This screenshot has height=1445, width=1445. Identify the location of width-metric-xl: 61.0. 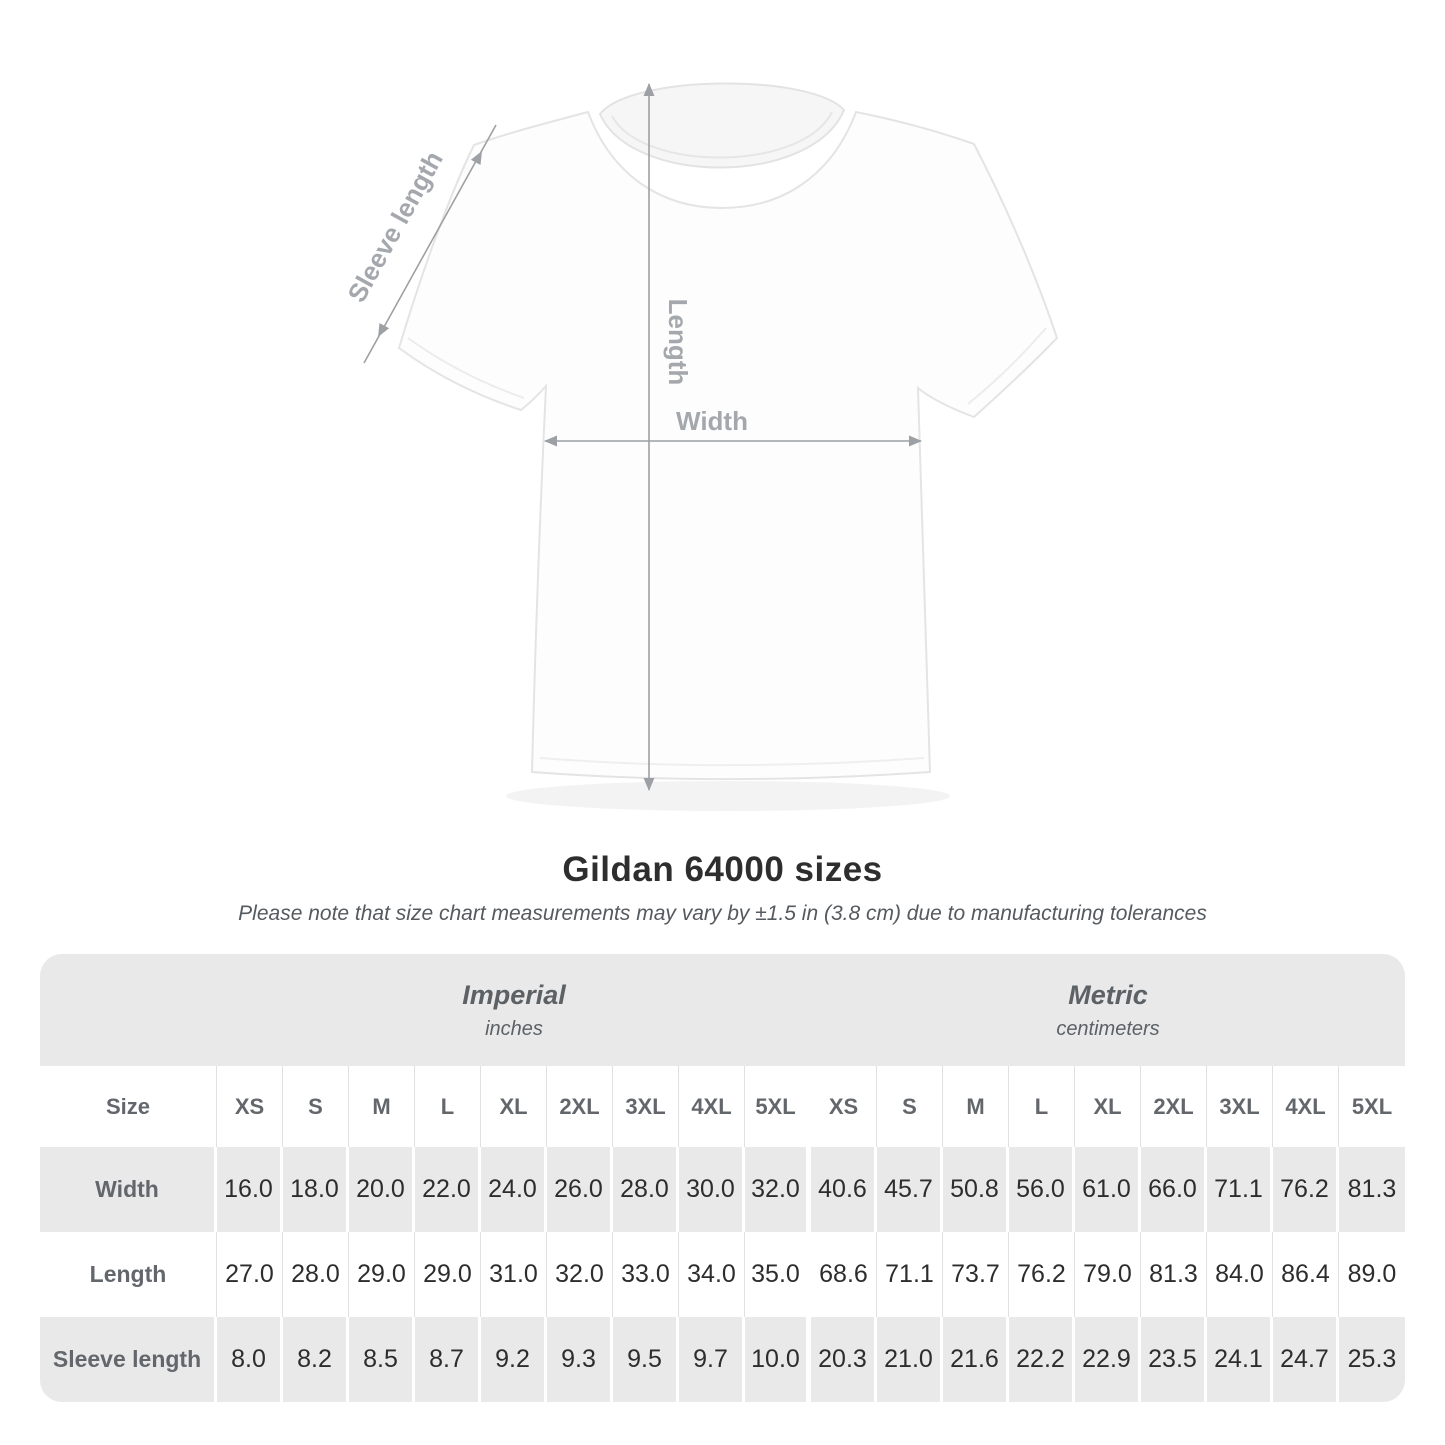
(1108, 1189).